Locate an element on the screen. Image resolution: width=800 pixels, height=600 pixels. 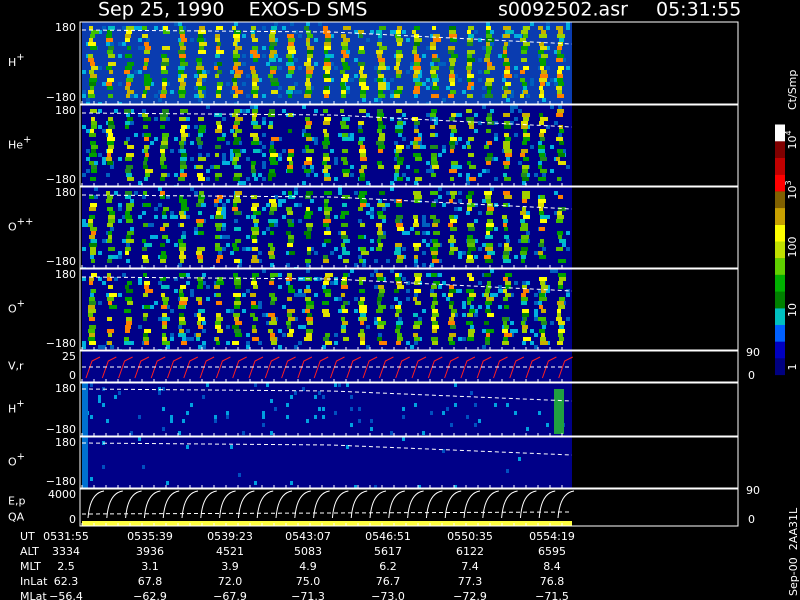
y-min-label: −180 is located at coordinates (61, 429).